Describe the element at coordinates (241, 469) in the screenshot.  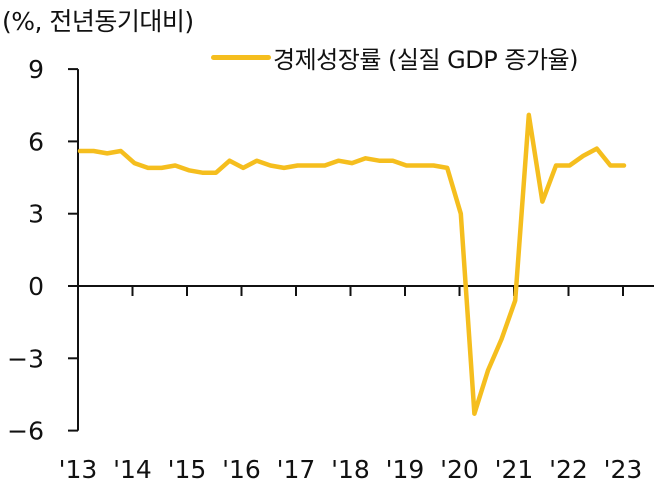
I see `x-tick-label: '16` at that location.